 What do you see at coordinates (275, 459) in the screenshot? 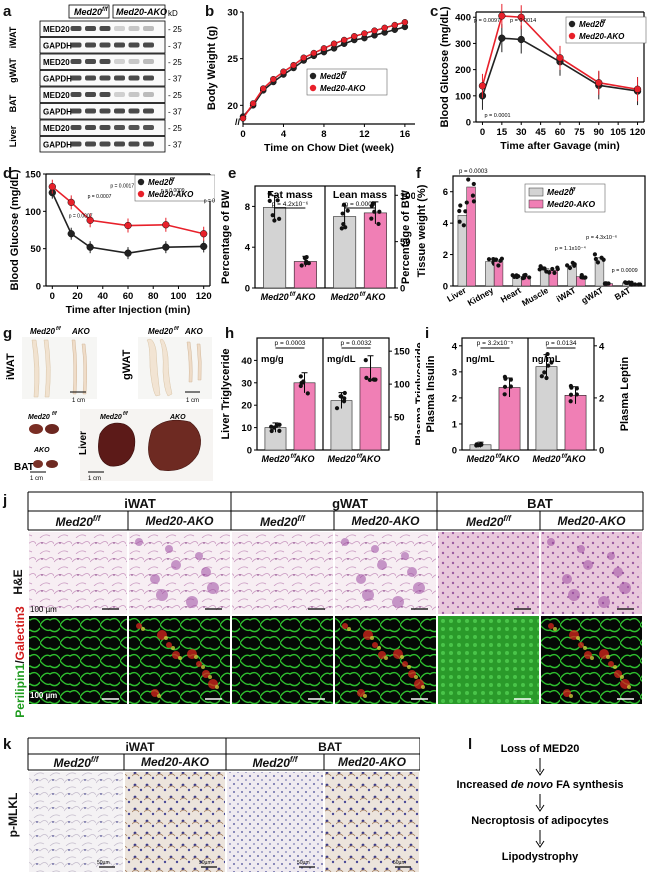
I see `x-tick-label: Med20` at bounding box center [275, 459].